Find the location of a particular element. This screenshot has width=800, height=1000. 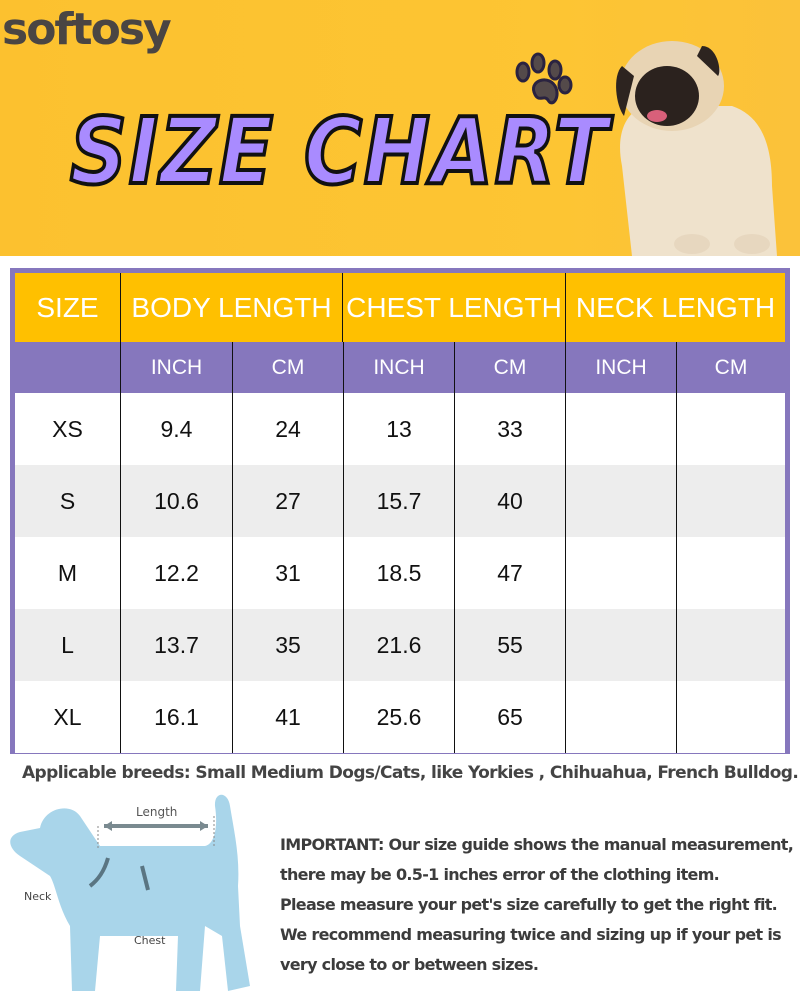

size-cell: S is located at coordinates (67, 500).